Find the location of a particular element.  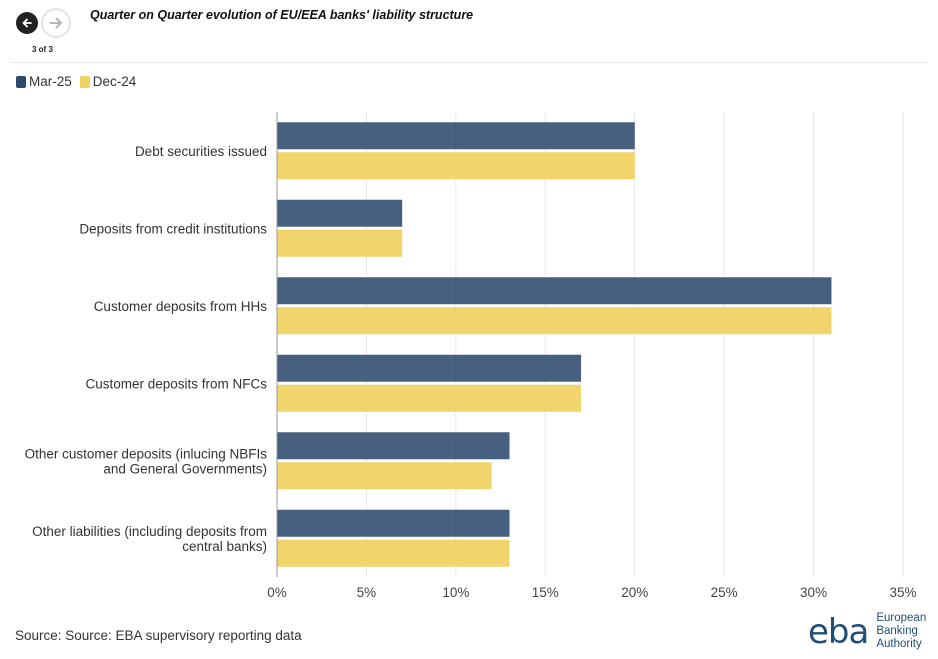

logo-line-3: Authority is located at coordinates (899, 644).